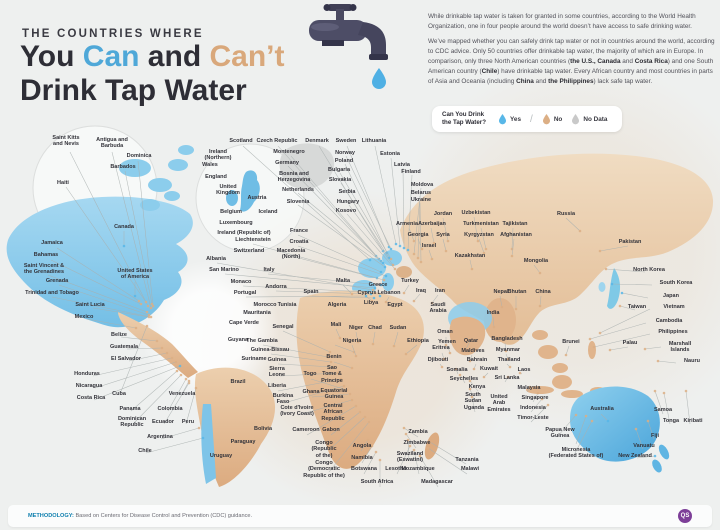 The image size is (720, 530). What do you see at coordinates (57, 281) in the screenshot?
I see `country-label: Grenada` at bounding box center [57, 281].